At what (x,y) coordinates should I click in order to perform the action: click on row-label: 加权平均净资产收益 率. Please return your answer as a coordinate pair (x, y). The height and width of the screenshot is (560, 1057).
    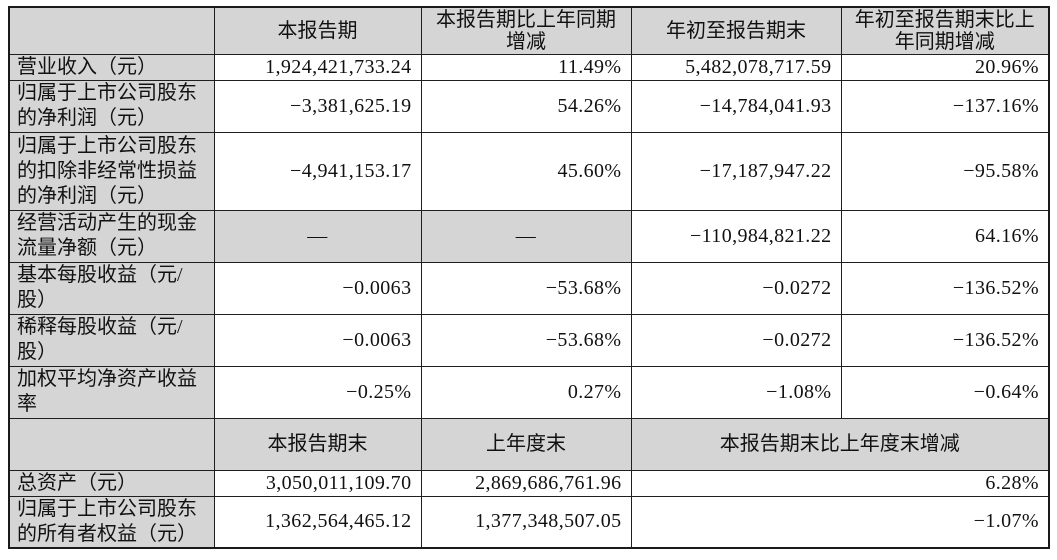
    Looking at the image, I should click on (111, 392).